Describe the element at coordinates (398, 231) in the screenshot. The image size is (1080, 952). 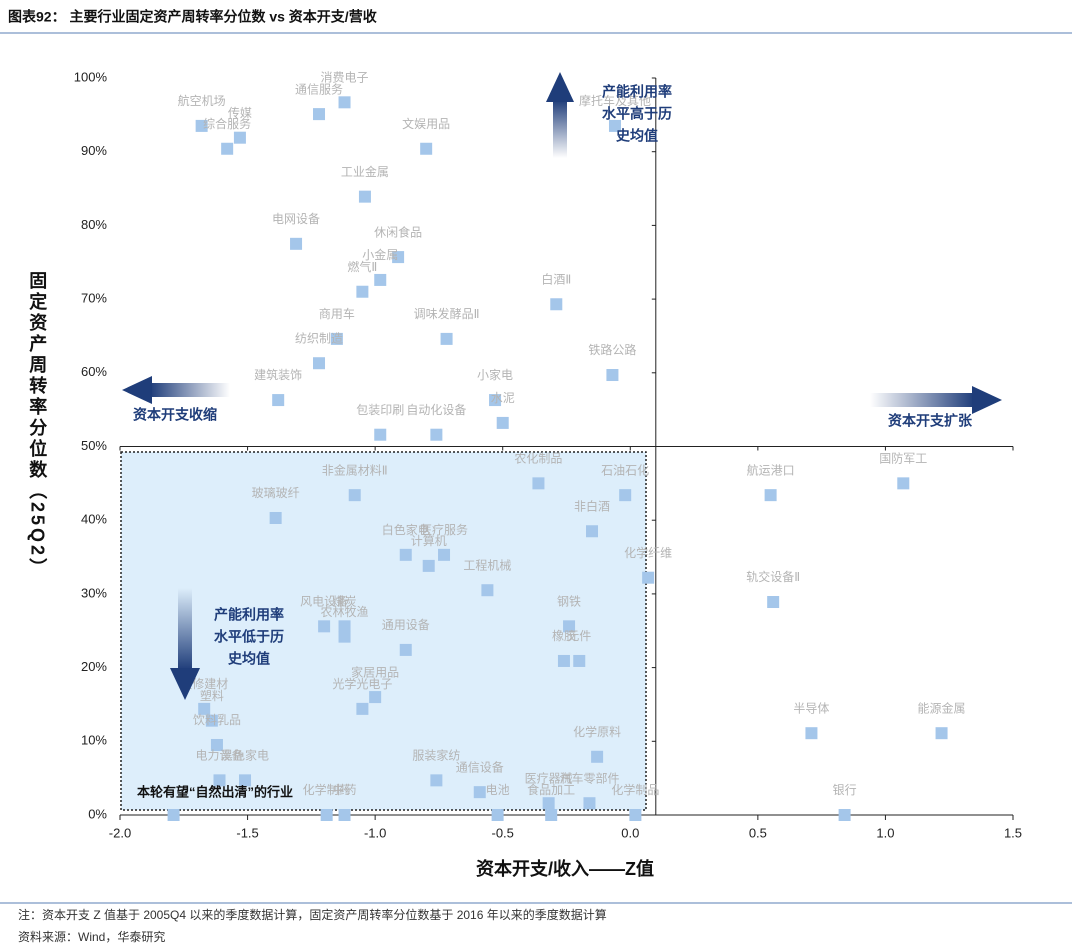
I see `point-label: 休闲食品` at that location.